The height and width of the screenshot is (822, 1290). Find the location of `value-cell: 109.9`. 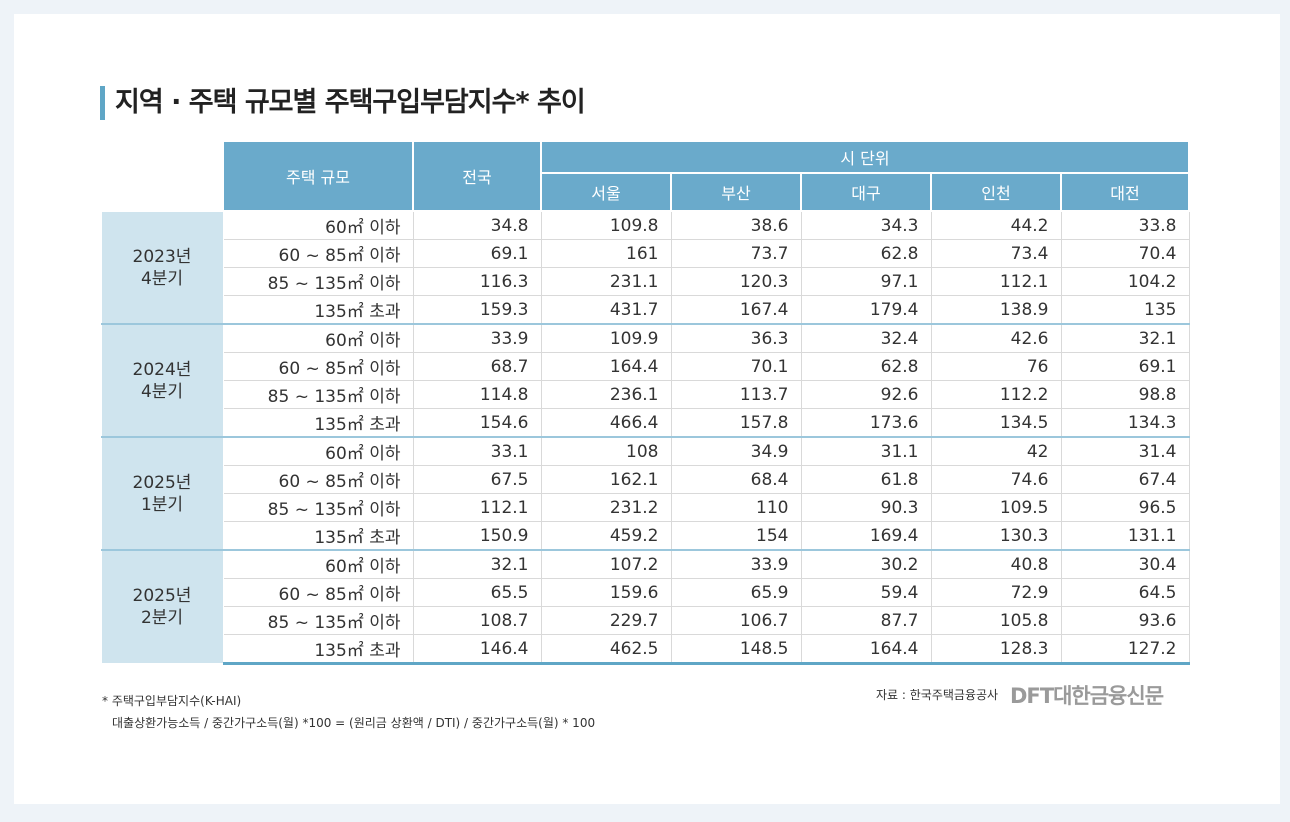

value-cell: 109.9 is located at coordinates (606, 338).